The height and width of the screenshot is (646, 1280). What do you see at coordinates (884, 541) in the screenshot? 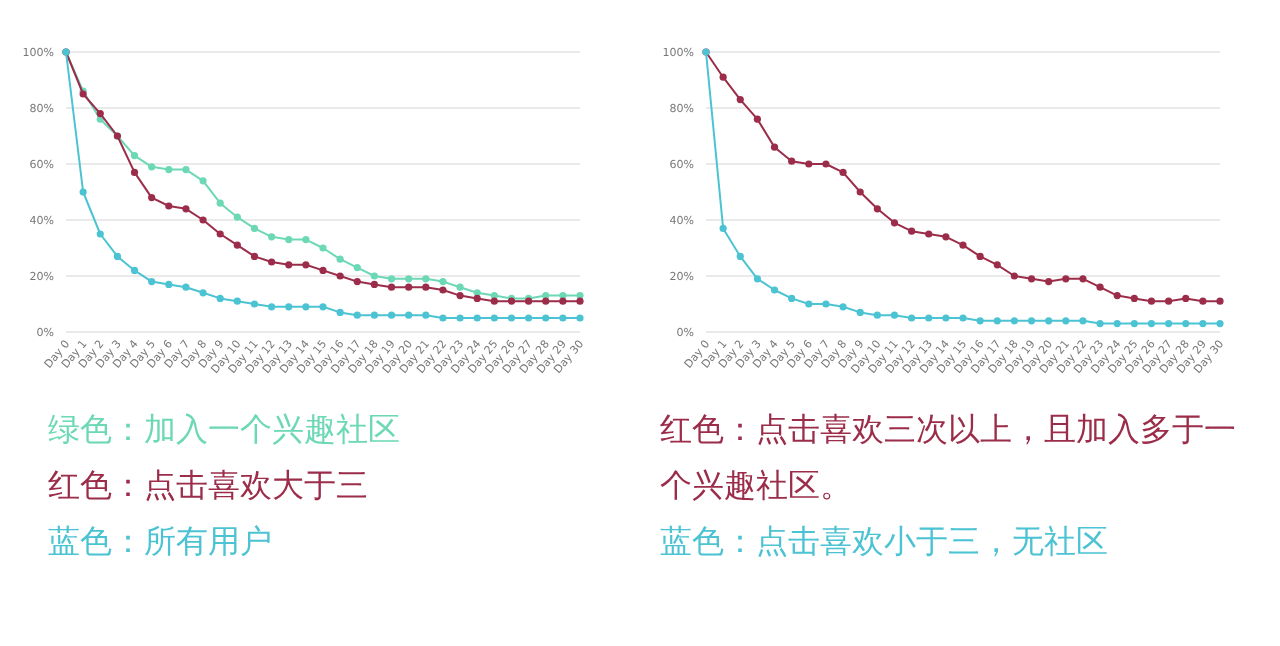
I see `text: 蓝色：点击喜欢小于三，无社区` at bounding box center [884, 541].